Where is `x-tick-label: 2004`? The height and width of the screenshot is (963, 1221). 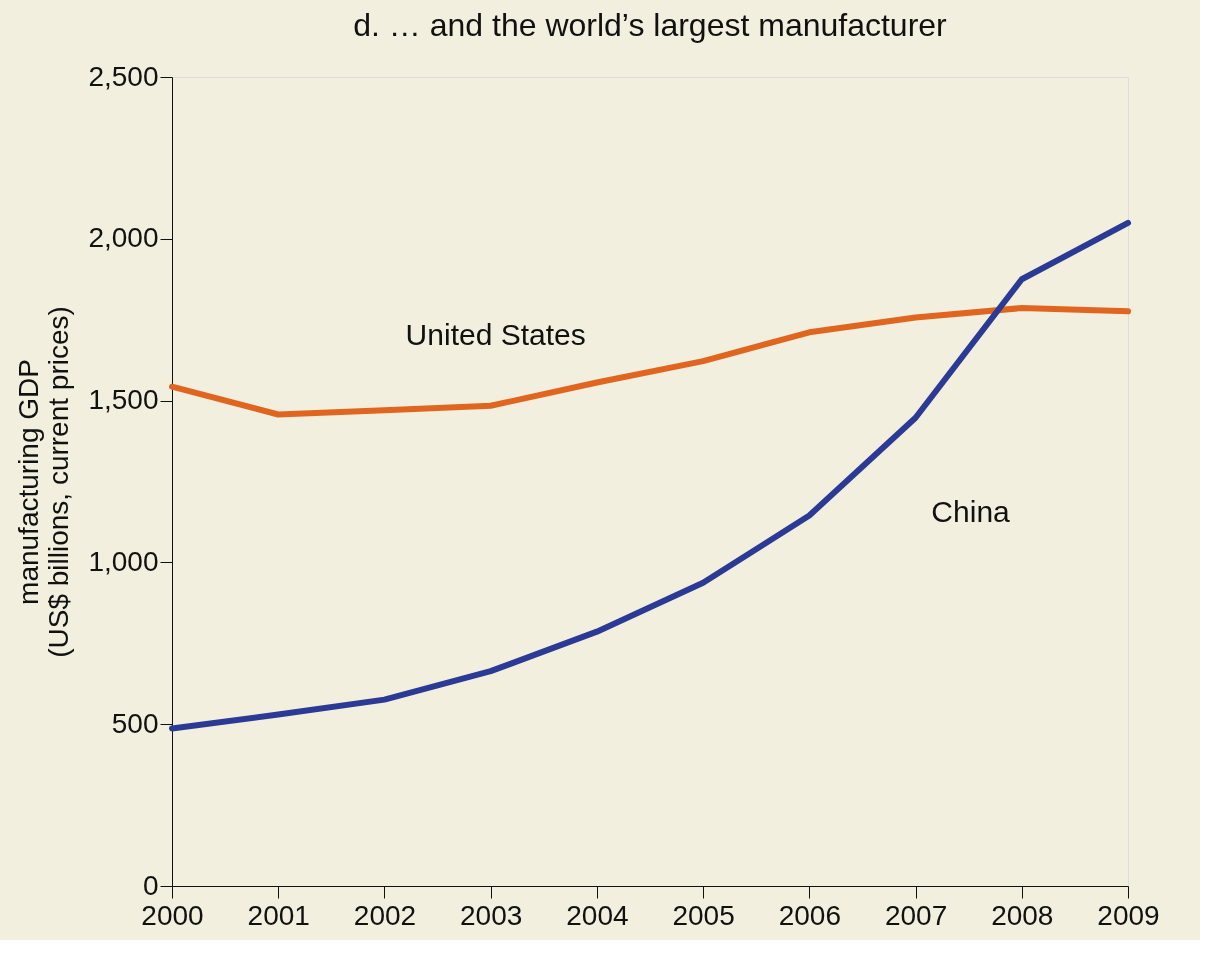 x-tick-label: 2004 is located at coordinates (597, 915).